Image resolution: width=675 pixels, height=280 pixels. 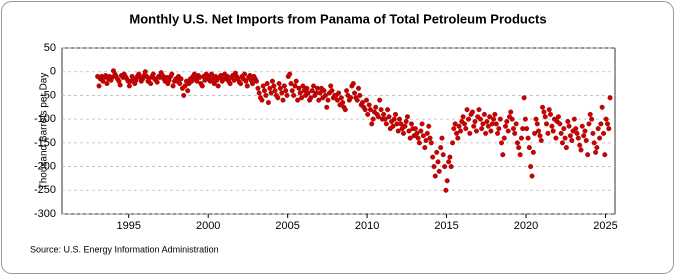 I want to click on y-tick-label: -300, so click(x=45, y=214).